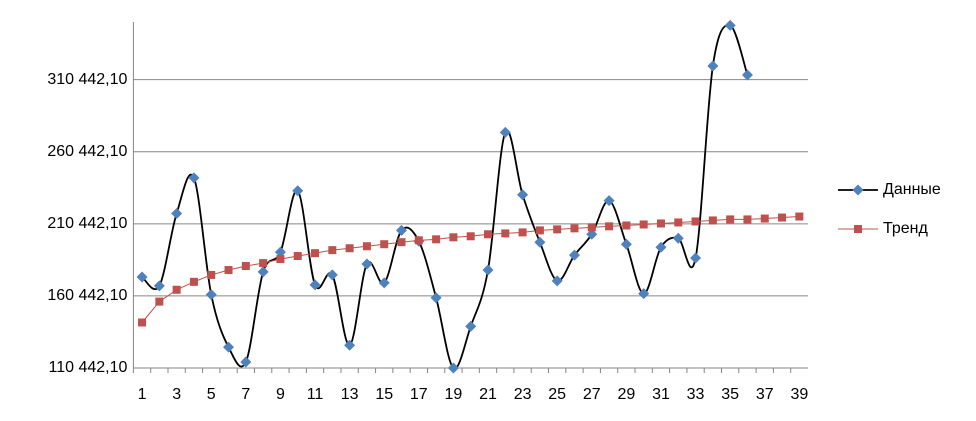 This screenshot has height=421, width=976. What do you see at coordinates (87, 295) in the screenshot?
I see `y-tick-label: 160 442,10` at bounding box center [87, 295].